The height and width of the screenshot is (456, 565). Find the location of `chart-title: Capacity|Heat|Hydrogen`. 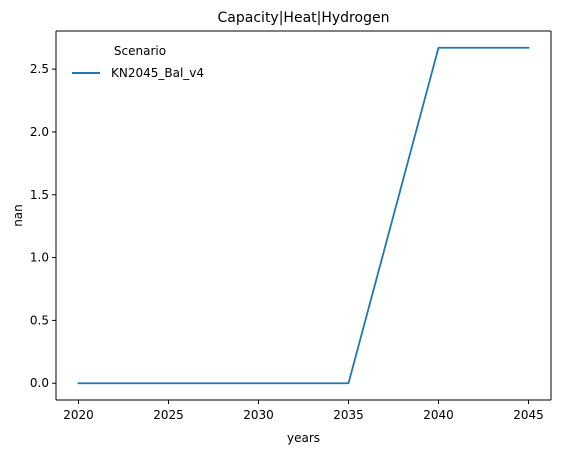

chart-title: Capacity|Heat|Hydrogen is located at coordinates (304, 18).